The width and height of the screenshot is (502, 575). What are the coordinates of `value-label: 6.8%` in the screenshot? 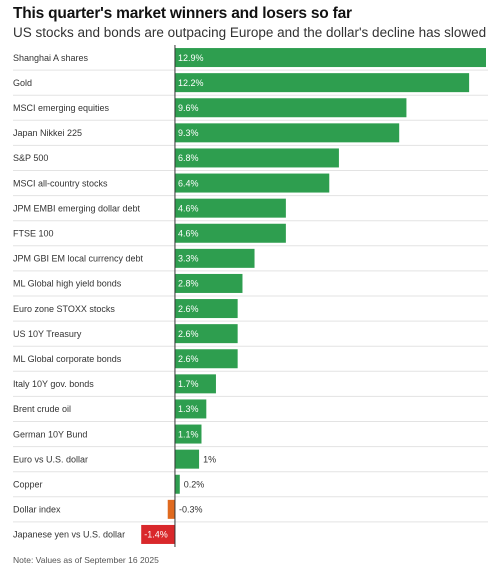 It's located at (188, 158).